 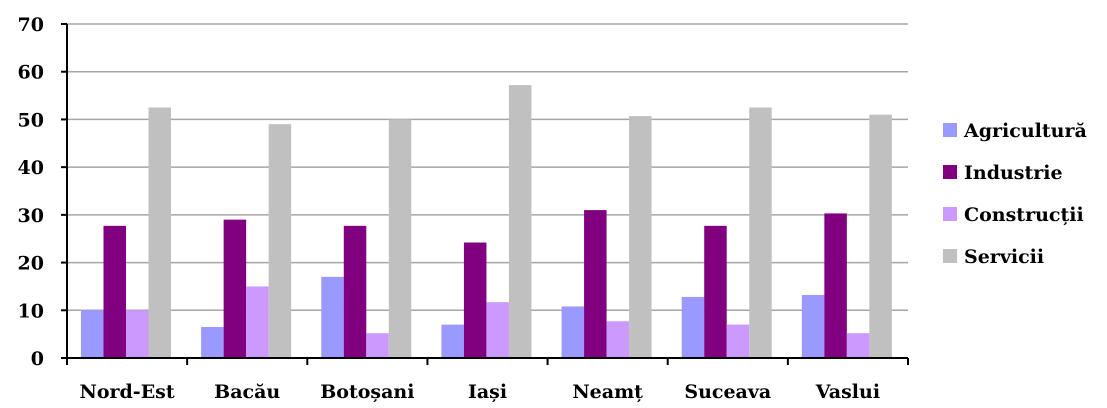 I want to click on legend: Agricultură Industrie Construcții Servicii, so click(x=1015, y=194).